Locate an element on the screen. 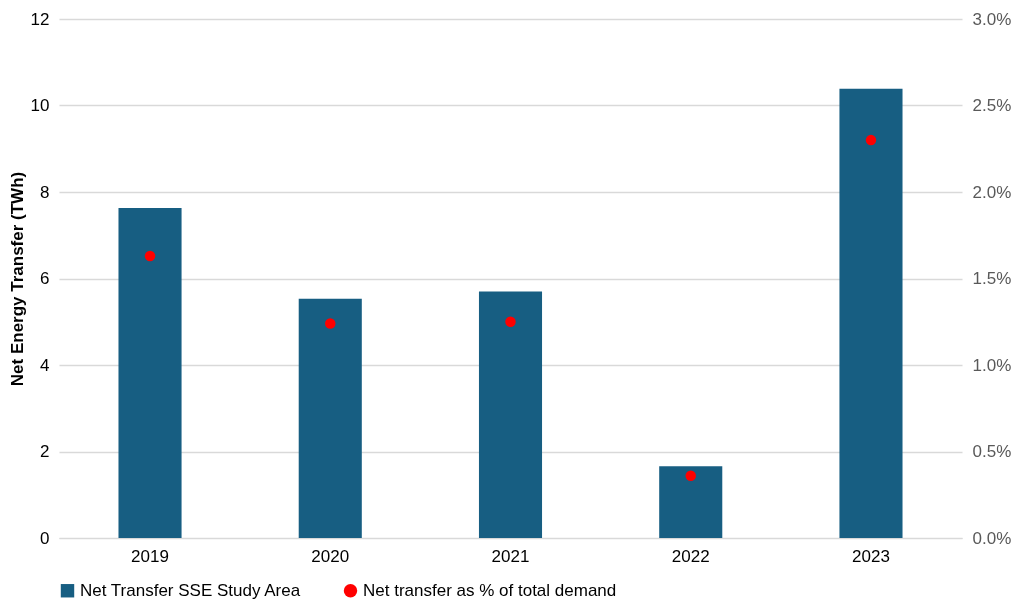 The height and width of the screenshot is (607, 1019). y-tick-label: 2 is located at coordinates (45, 451).